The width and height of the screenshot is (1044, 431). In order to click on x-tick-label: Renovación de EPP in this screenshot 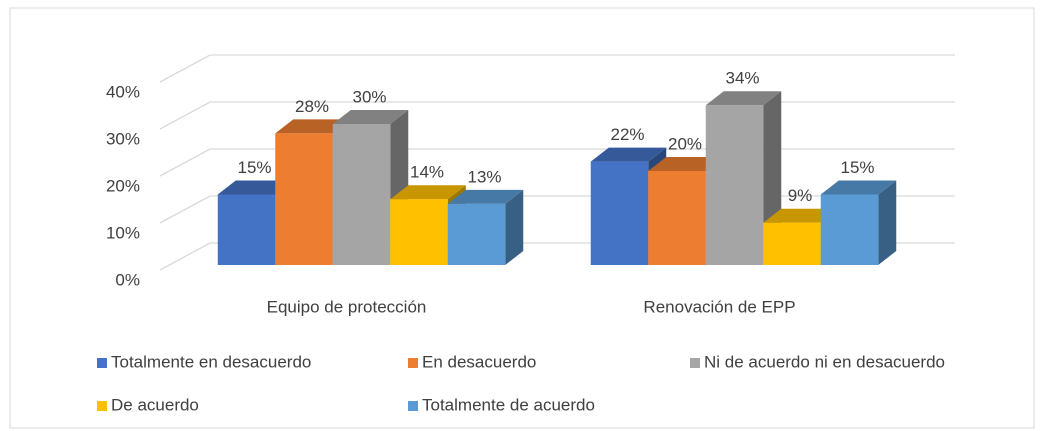, I will do `click(719, 306)`.